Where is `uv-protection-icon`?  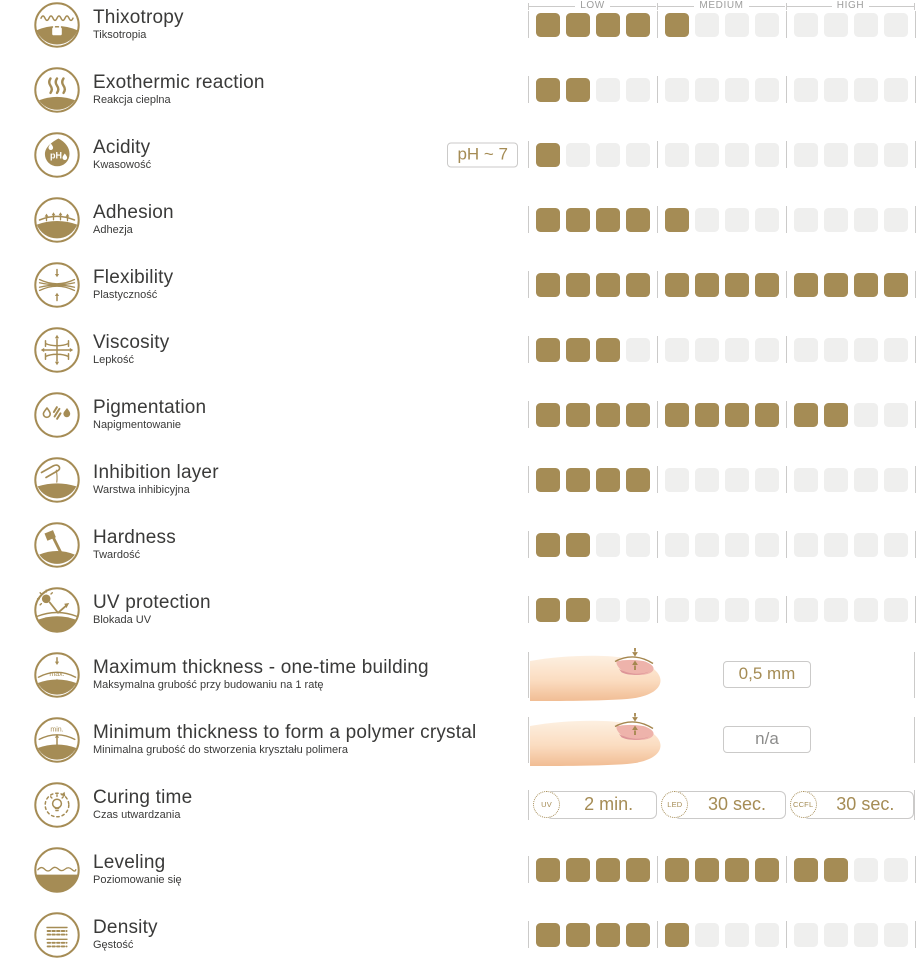
uv-protection-icon is located at coordinates (57, 610).